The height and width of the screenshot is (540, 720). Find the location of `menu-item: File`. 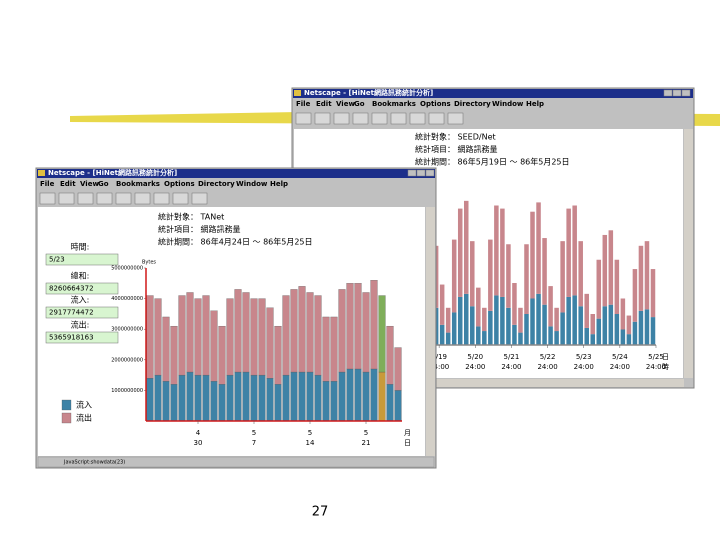

menu-item: File is located at coordinates (47, 184).